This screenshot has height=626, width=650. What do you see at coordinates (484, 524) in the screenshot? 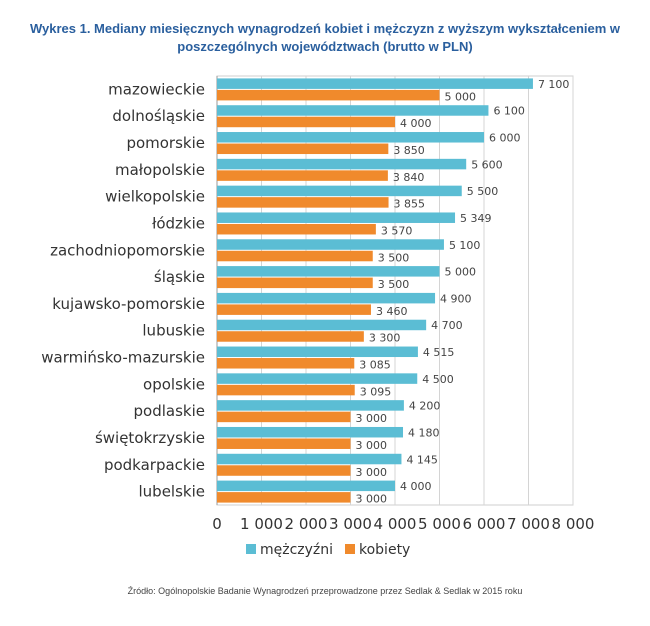
I see `x-tick-label: 6 000` at bounding box center [484, 524].